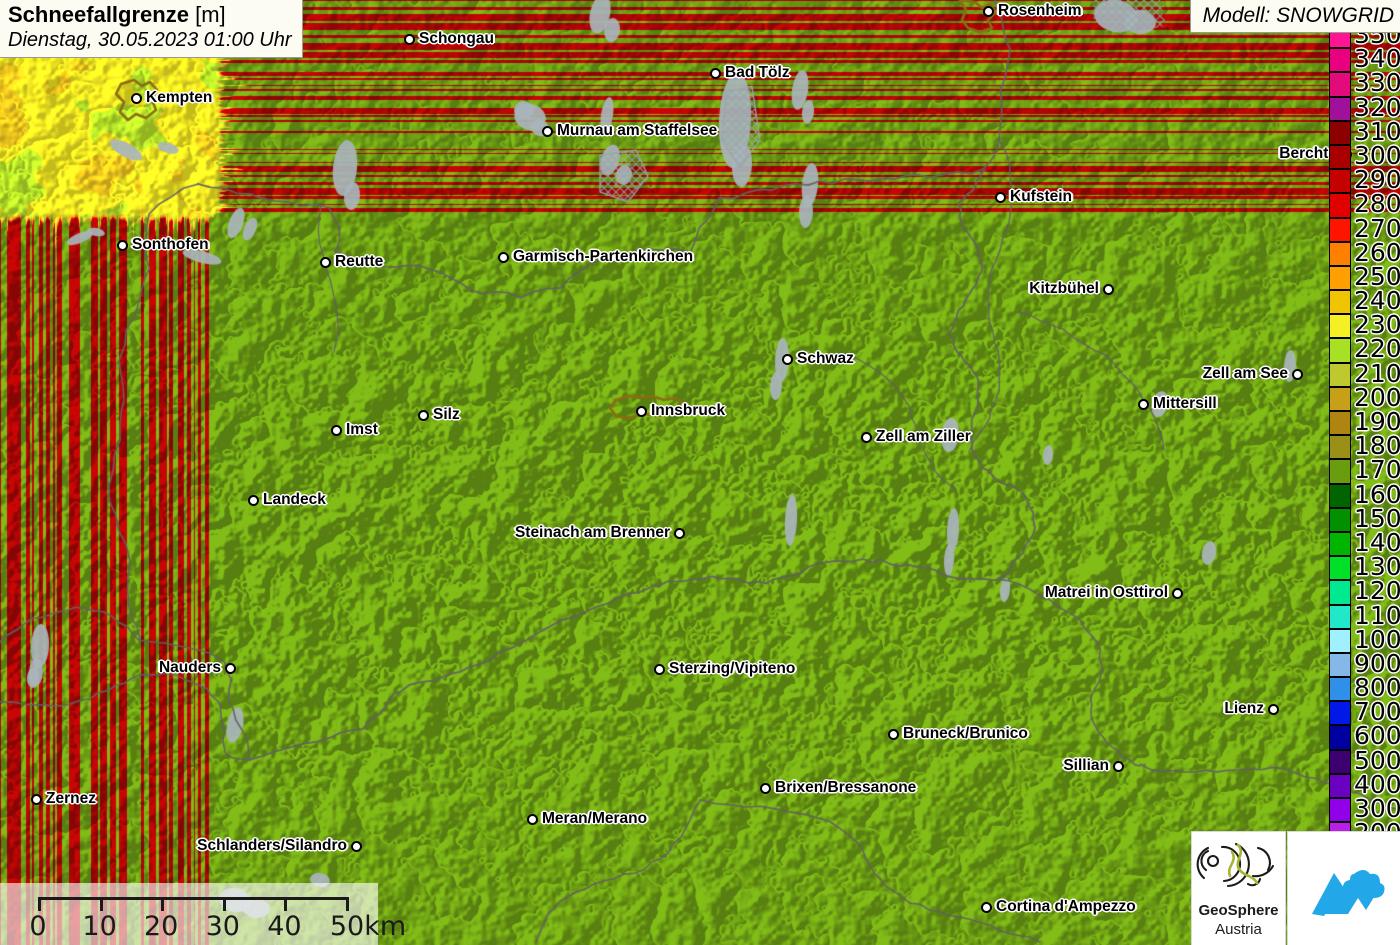 This screenshot has height=945, width=1400. I want to click on city-name-label: Steinach am Brenner, so click(592, 532).